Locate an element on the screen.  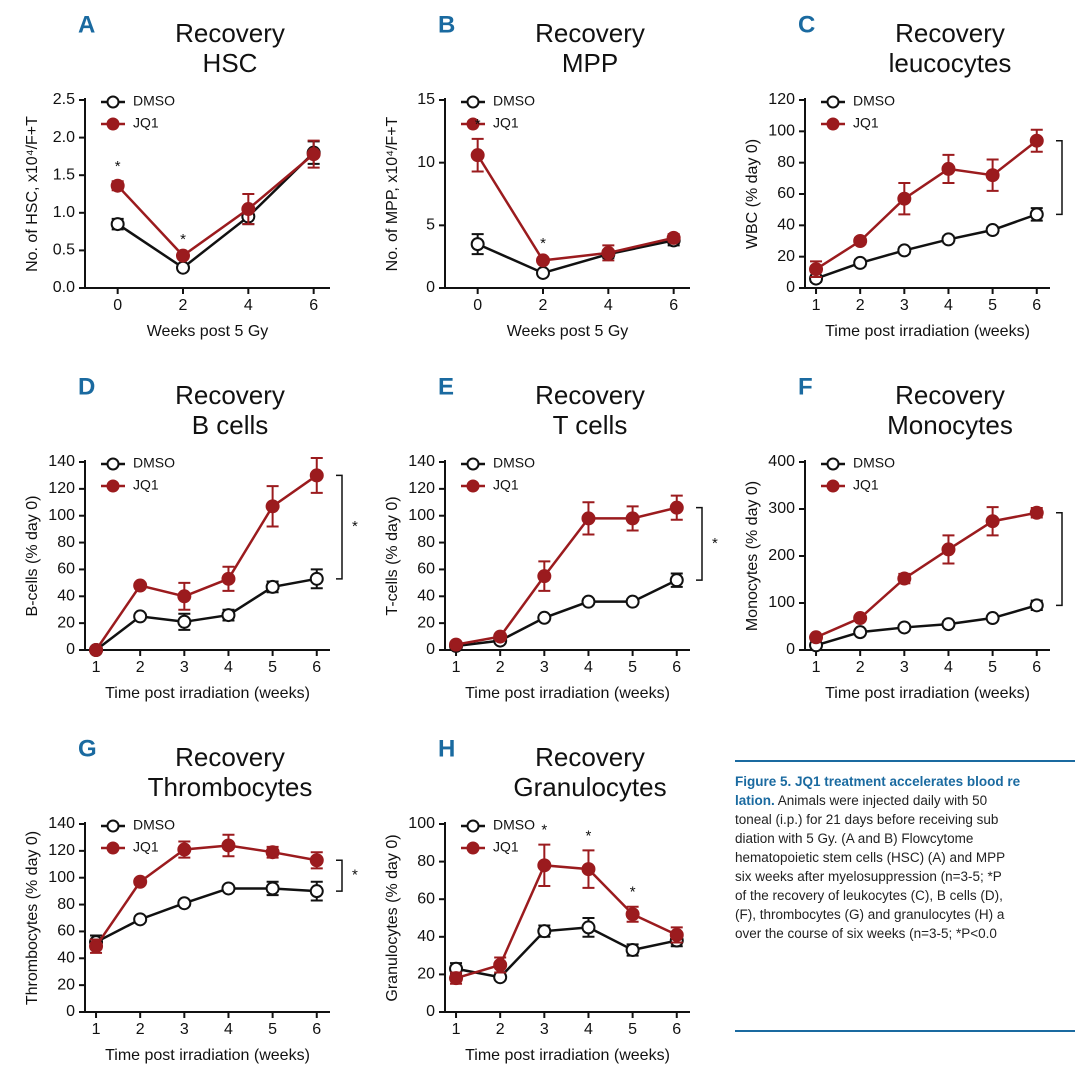
caption-line: diation with 5 Gy. (A and B) Flowcytome is located at coordinates (854, 838).